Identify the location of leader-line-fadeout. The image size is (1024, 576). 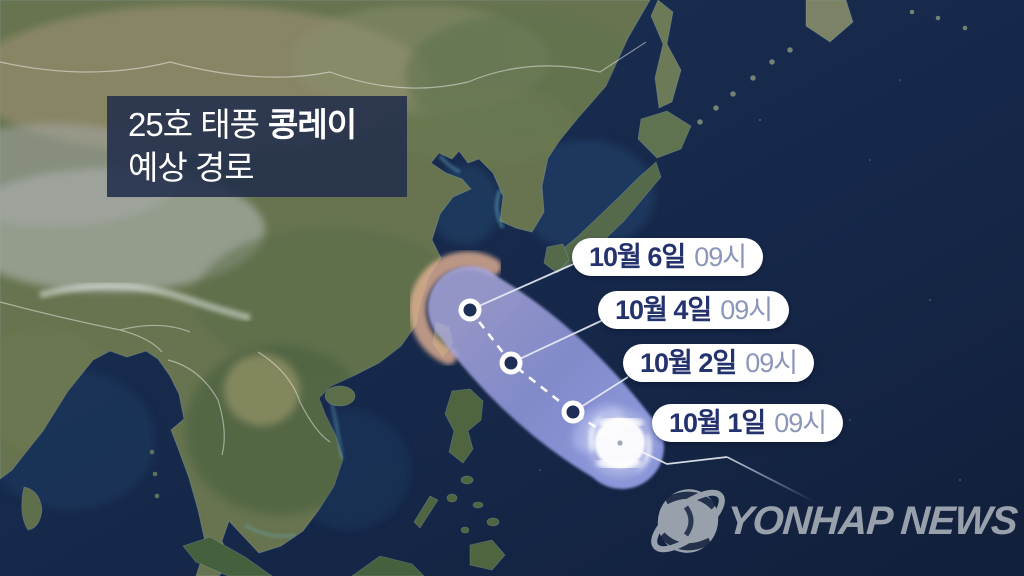
(771, 479).